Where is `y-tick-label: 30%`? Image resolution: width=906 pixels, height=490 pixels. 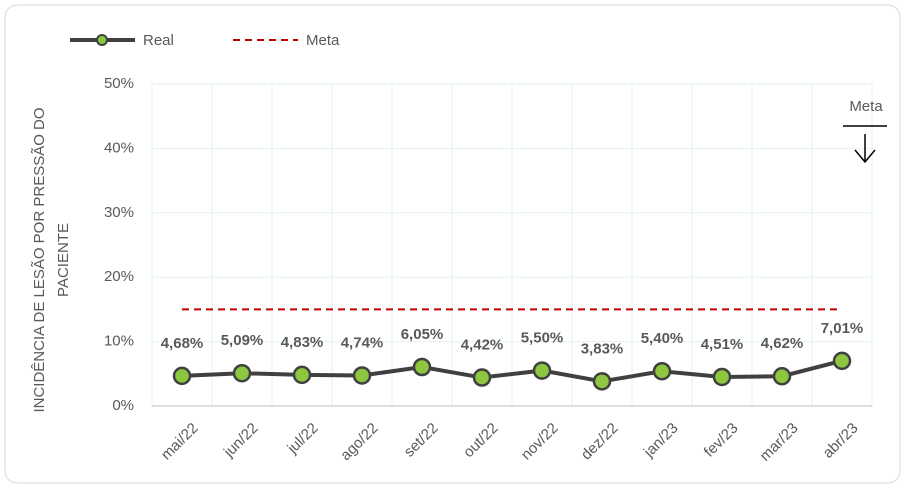 y-tick-label: 30% is located at coordinates (119, 212).